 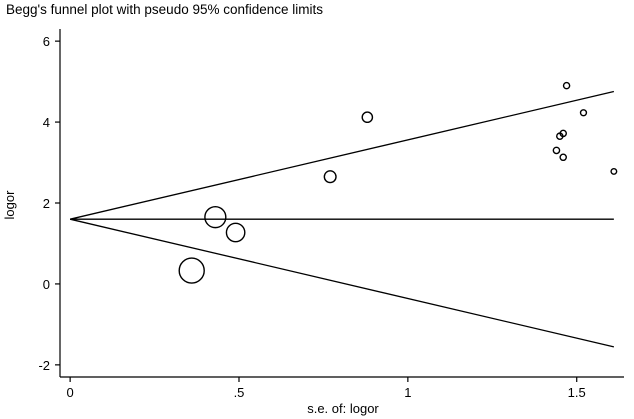 What do you see at coordinates (70, 392) in the screenshot?
I see `x-tick-label: 0` at bounding box center [70, 392].